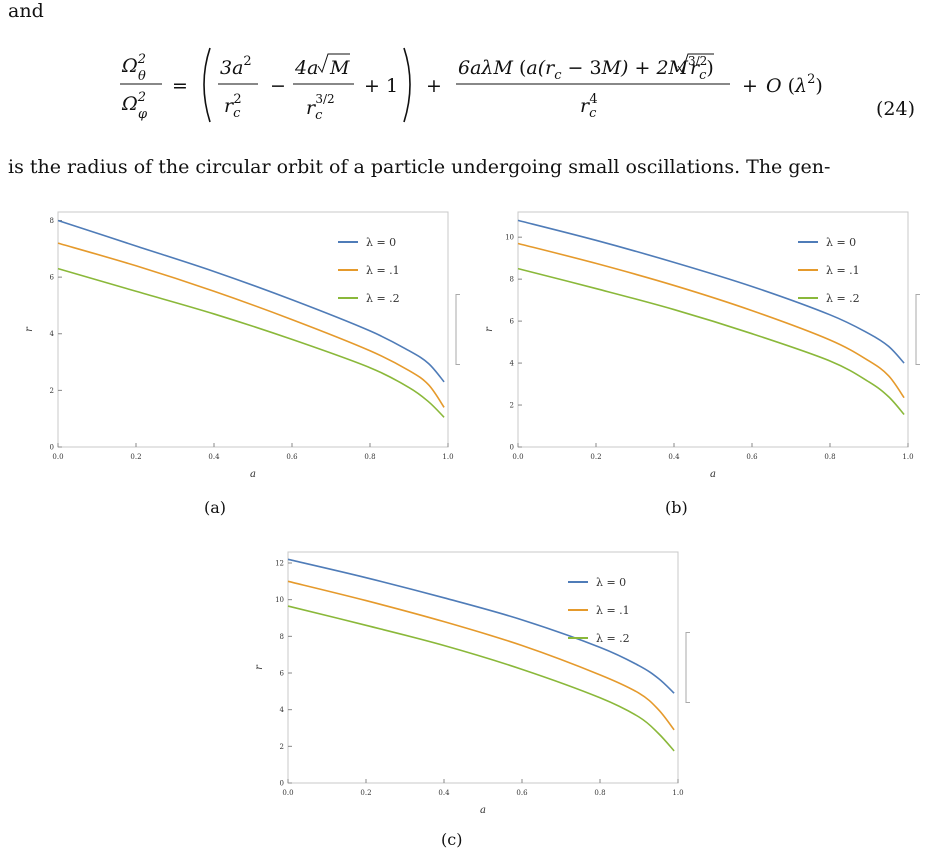 This screenshot has width=943, height=863. I want to click on lhs-denominator: Ω2 φ, so click(134, 106).